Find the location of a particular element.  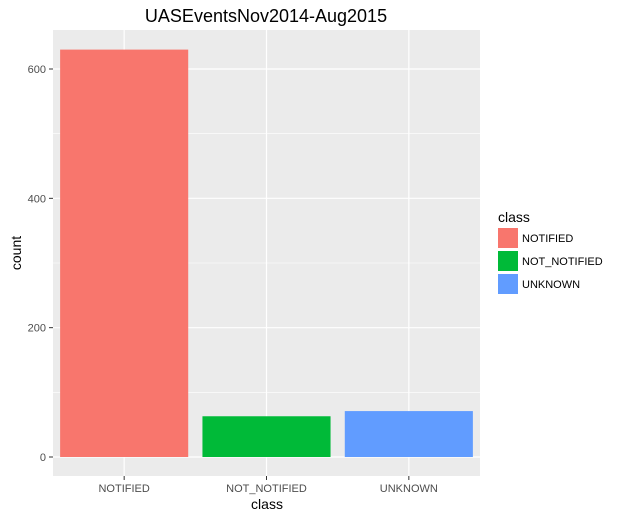

chart-title: UASEventsNov2014-Aug2015 is located at coordinates (266, 16).